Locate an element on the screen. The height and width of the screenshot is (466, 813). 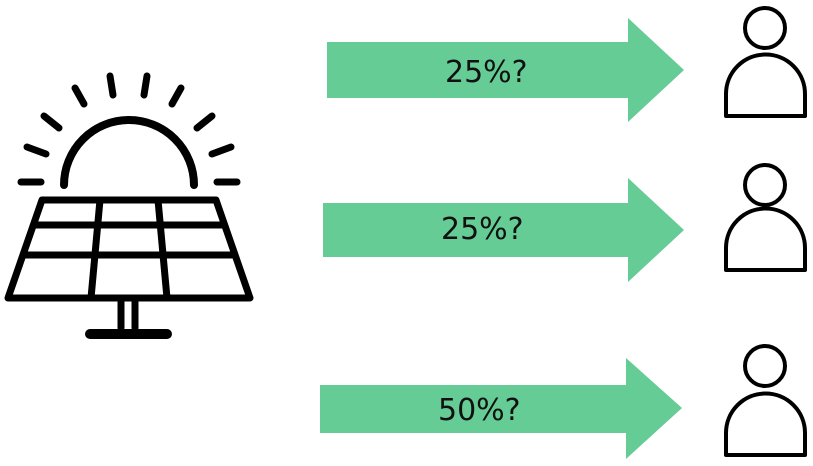
sun-rays is located at coordinates (129, 129).